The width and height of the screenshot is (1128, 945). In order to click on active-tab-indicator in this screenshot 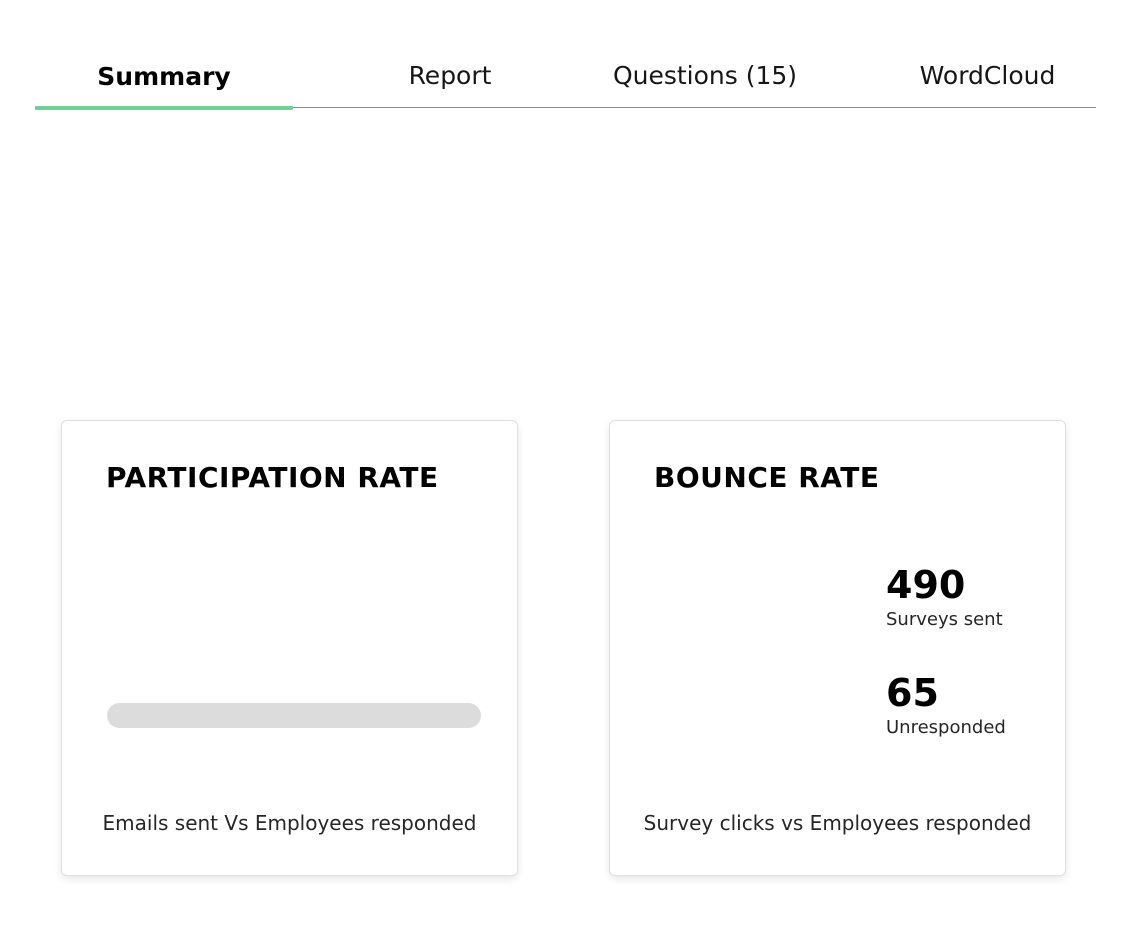, I will do `click(164, 108)`.